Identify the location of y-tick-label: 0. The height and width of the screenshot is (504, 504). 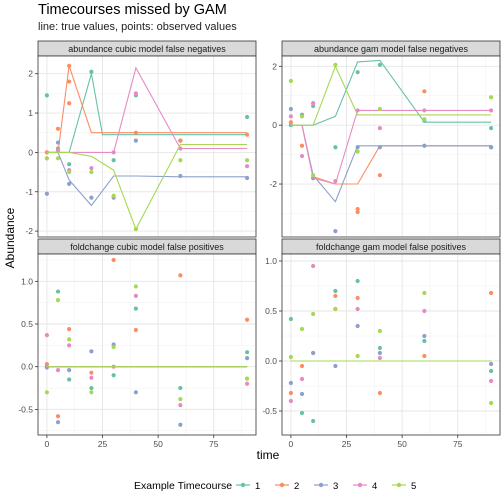
(30, 152).